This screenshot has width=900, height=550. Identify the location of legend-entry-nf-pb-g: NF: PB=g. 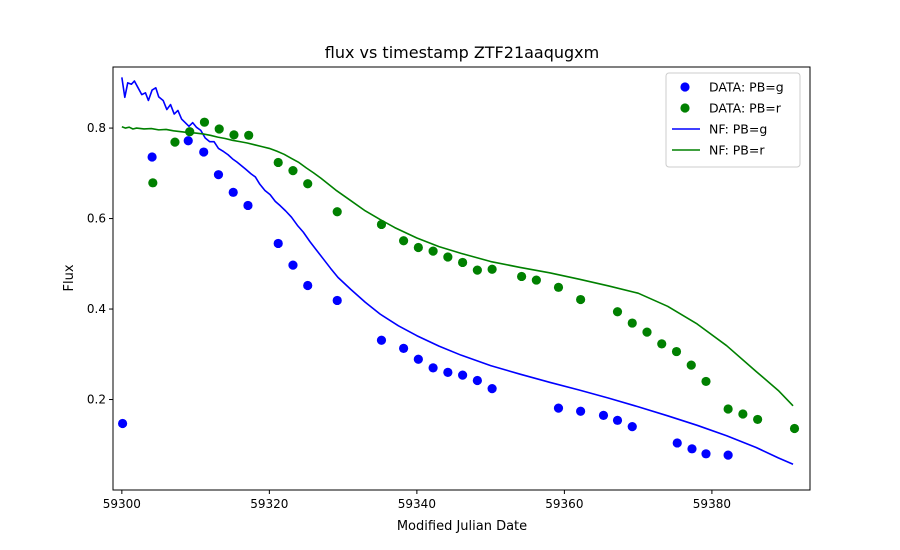
(719, 129).